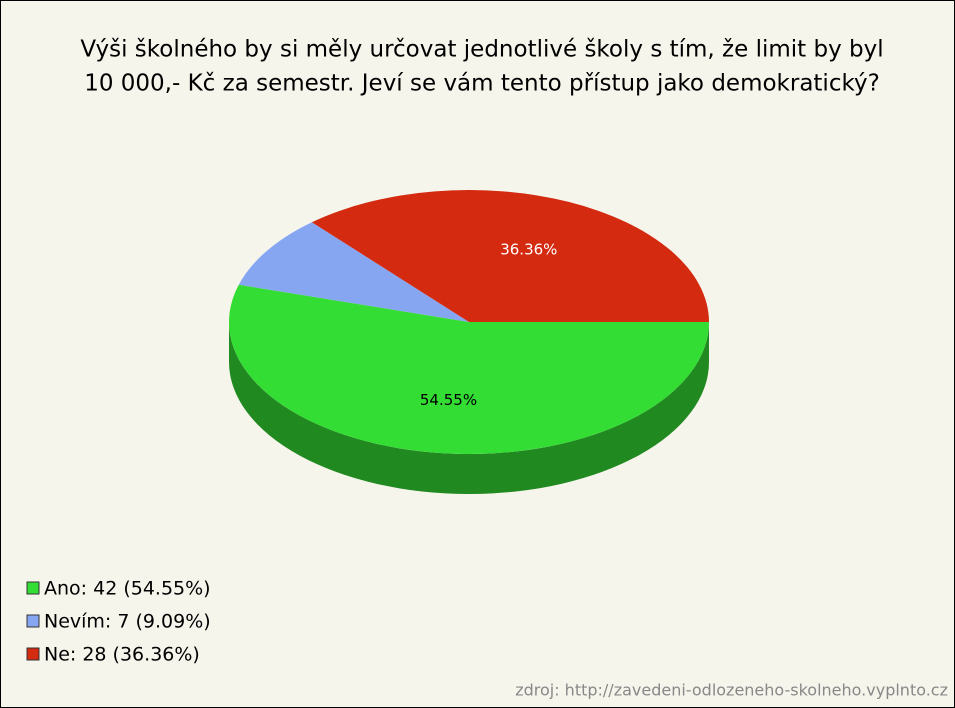 The height and width of the screenshot is (708, 955). What do you see at coordinates (448, 400) in the screenshot?
I see `slice-label: 54.55%` at bounding box center [448, 400].